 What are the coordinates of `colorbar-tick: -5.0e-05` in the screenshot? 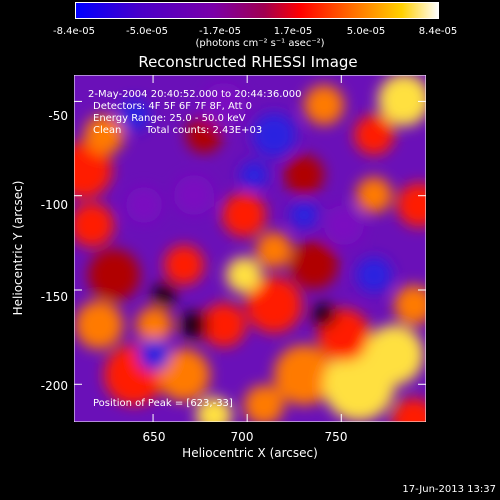 It's located at (147, 31).